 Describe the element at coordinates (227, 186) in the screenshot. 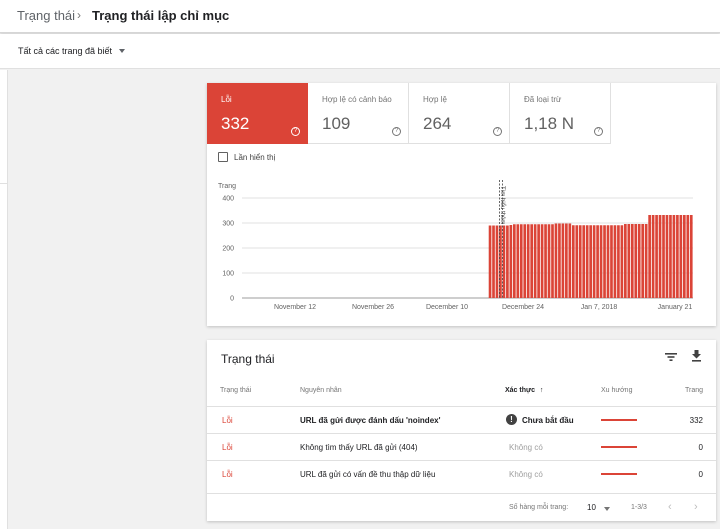

I see `y-axis-title: Trang` at that location.